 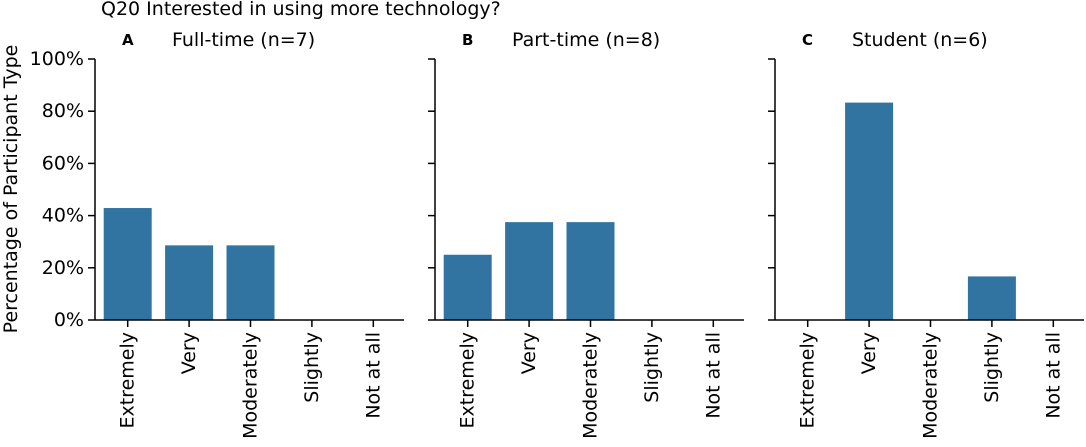 What do you see at coordinates (11, 189) in the screenshot?
I see `y-axis-label: Percentage of Participant Type` at bounding box center [11, 189].